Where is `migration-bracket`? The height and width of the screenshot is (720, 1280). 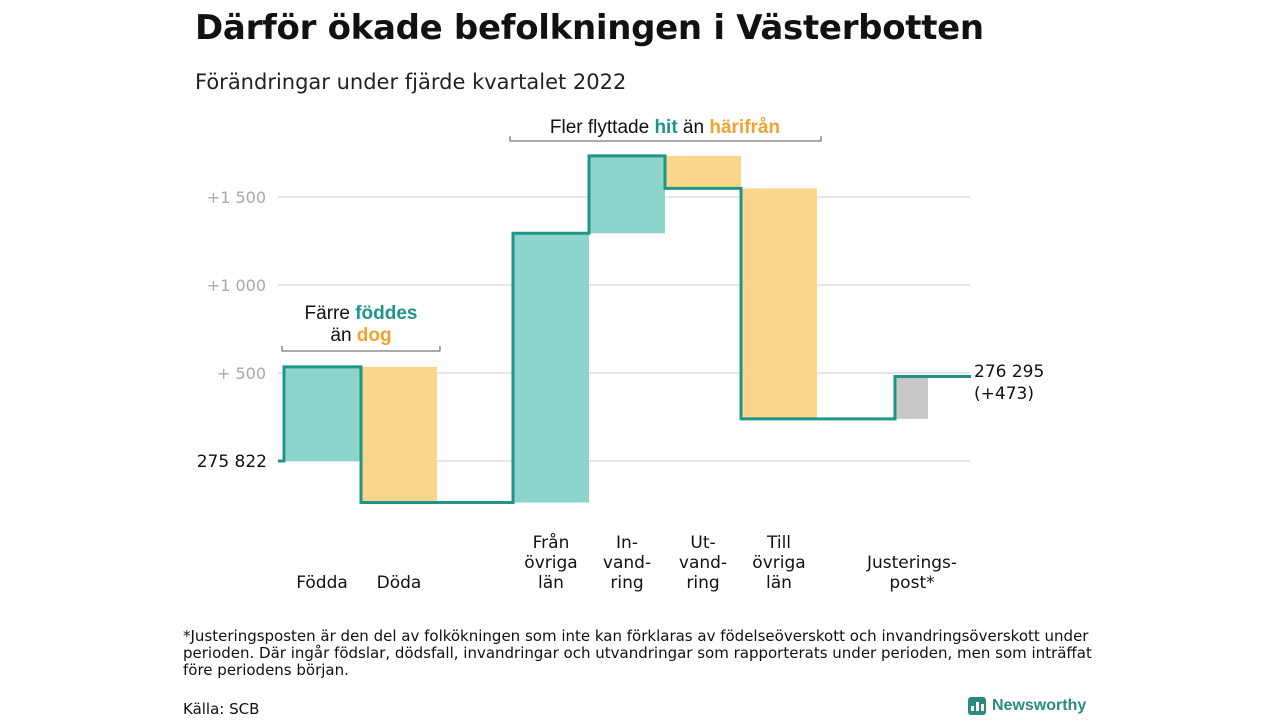 migration-bracket is located at coordinates (665, 139).